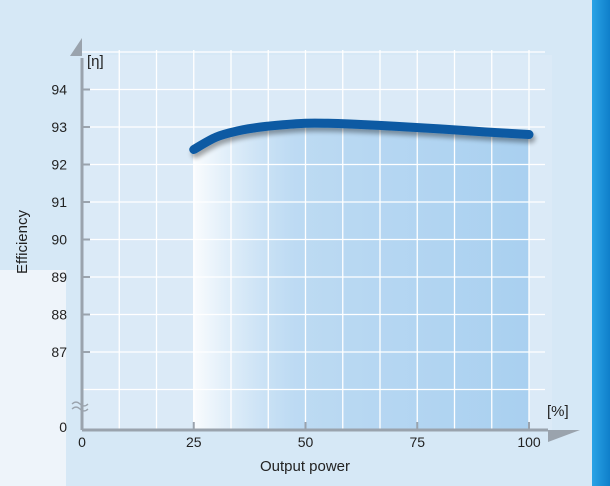 The height and width of the screenshot is (486, 610). Describe the element at coordinates (59, 127) in the screenshot. I see `y-tick-label: 93` at that location.